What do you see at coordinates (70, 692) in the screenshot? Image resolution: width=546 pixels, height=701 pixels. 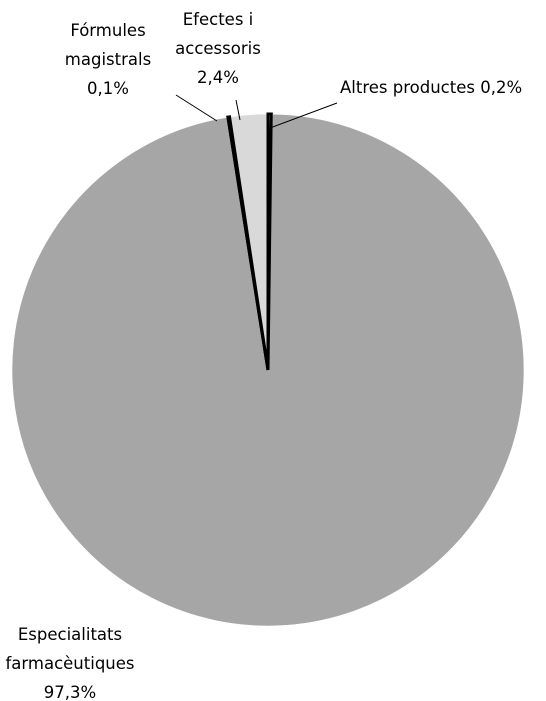 I see `slice-label: 97,3%` at bounding box center [70, 692].